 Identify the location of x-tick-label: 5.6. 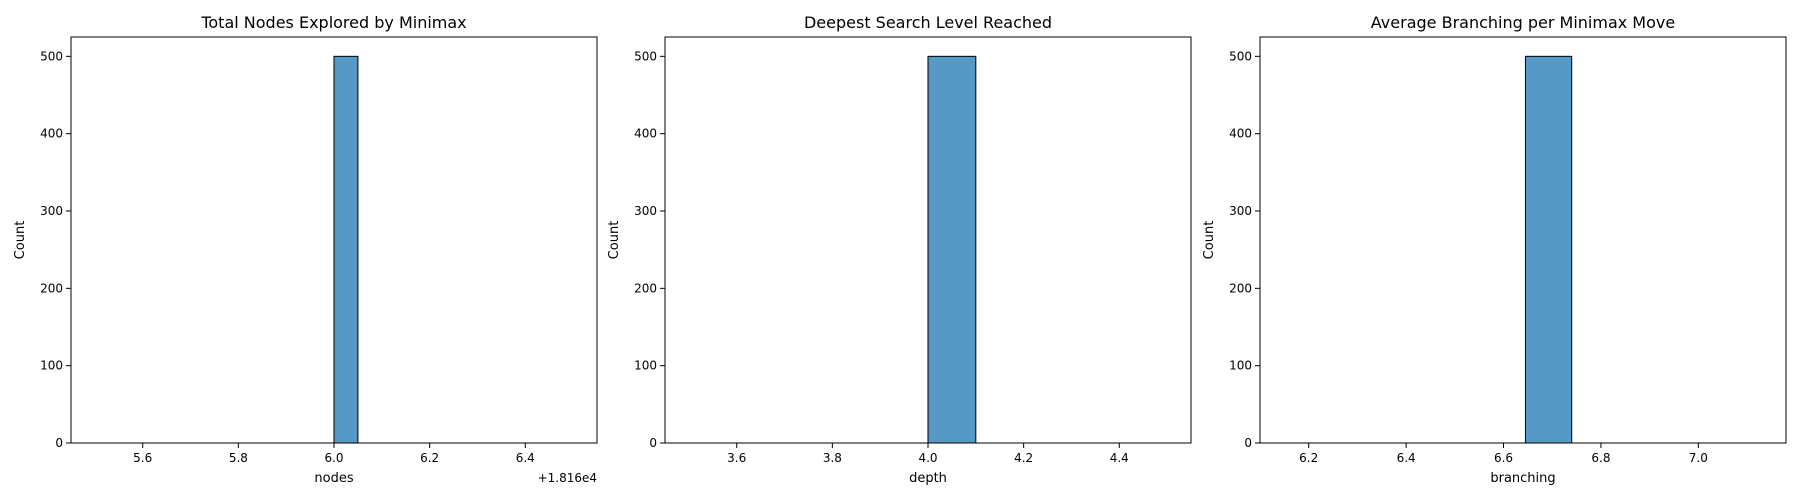
(142, 458).